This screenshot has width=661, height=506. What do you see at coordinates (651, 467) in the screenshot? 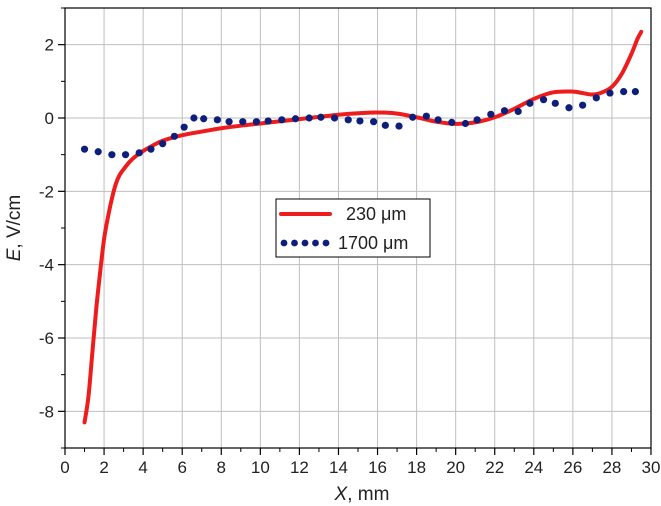
I see `x-tick-label: 30` at bounding box center [651, 467].